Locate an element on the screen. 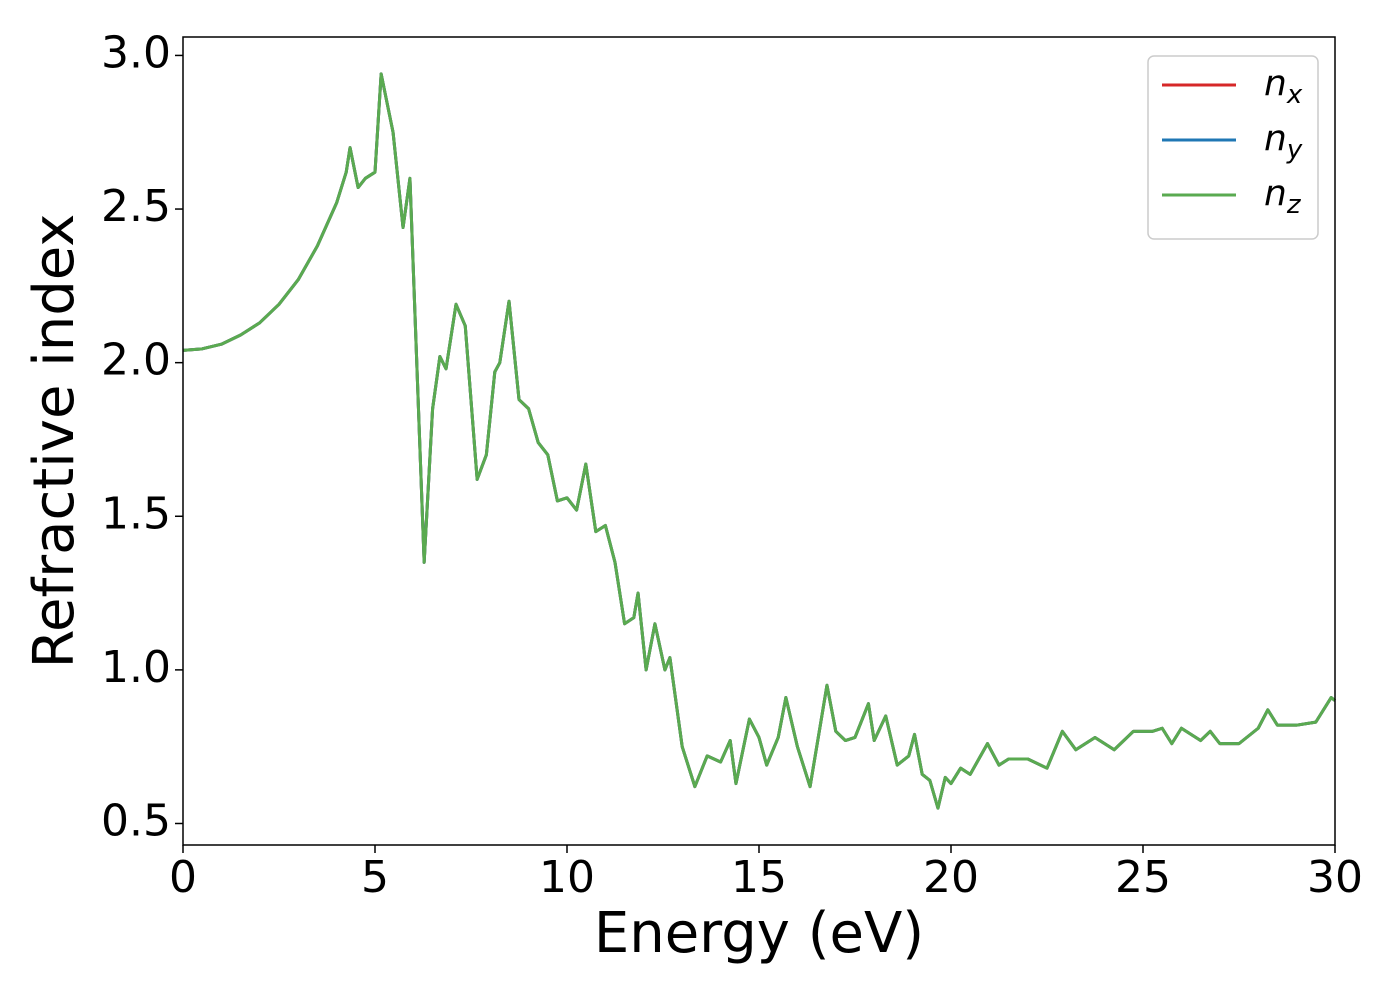  x-tick-label: 15 is located at coordinates (759, 877).